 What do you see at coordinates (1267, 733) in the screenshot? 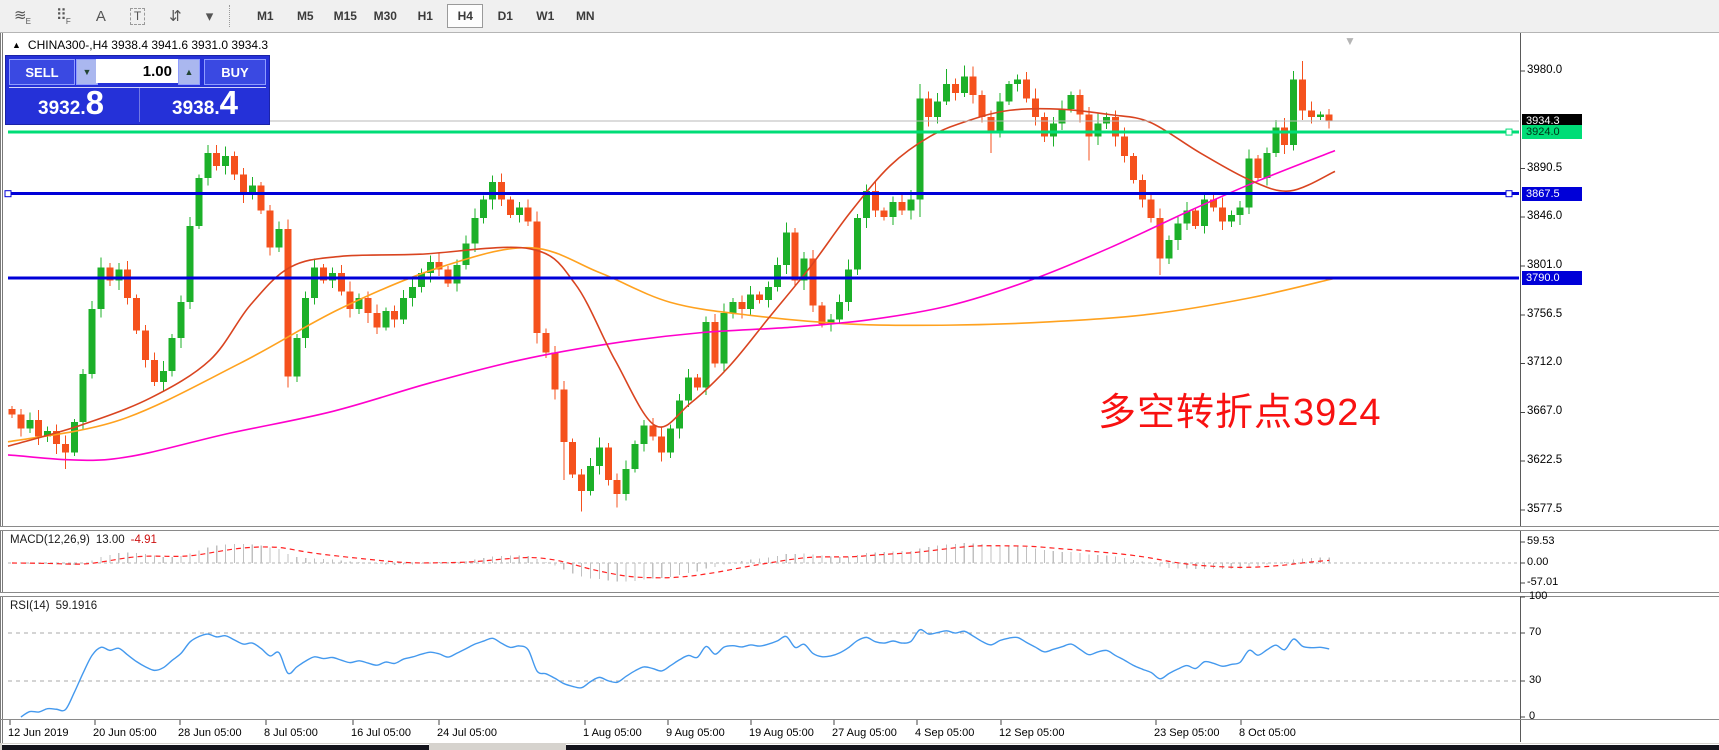
I see `time-axis-label: 8 Oct 05:00` at bounding box center [1267, 733].